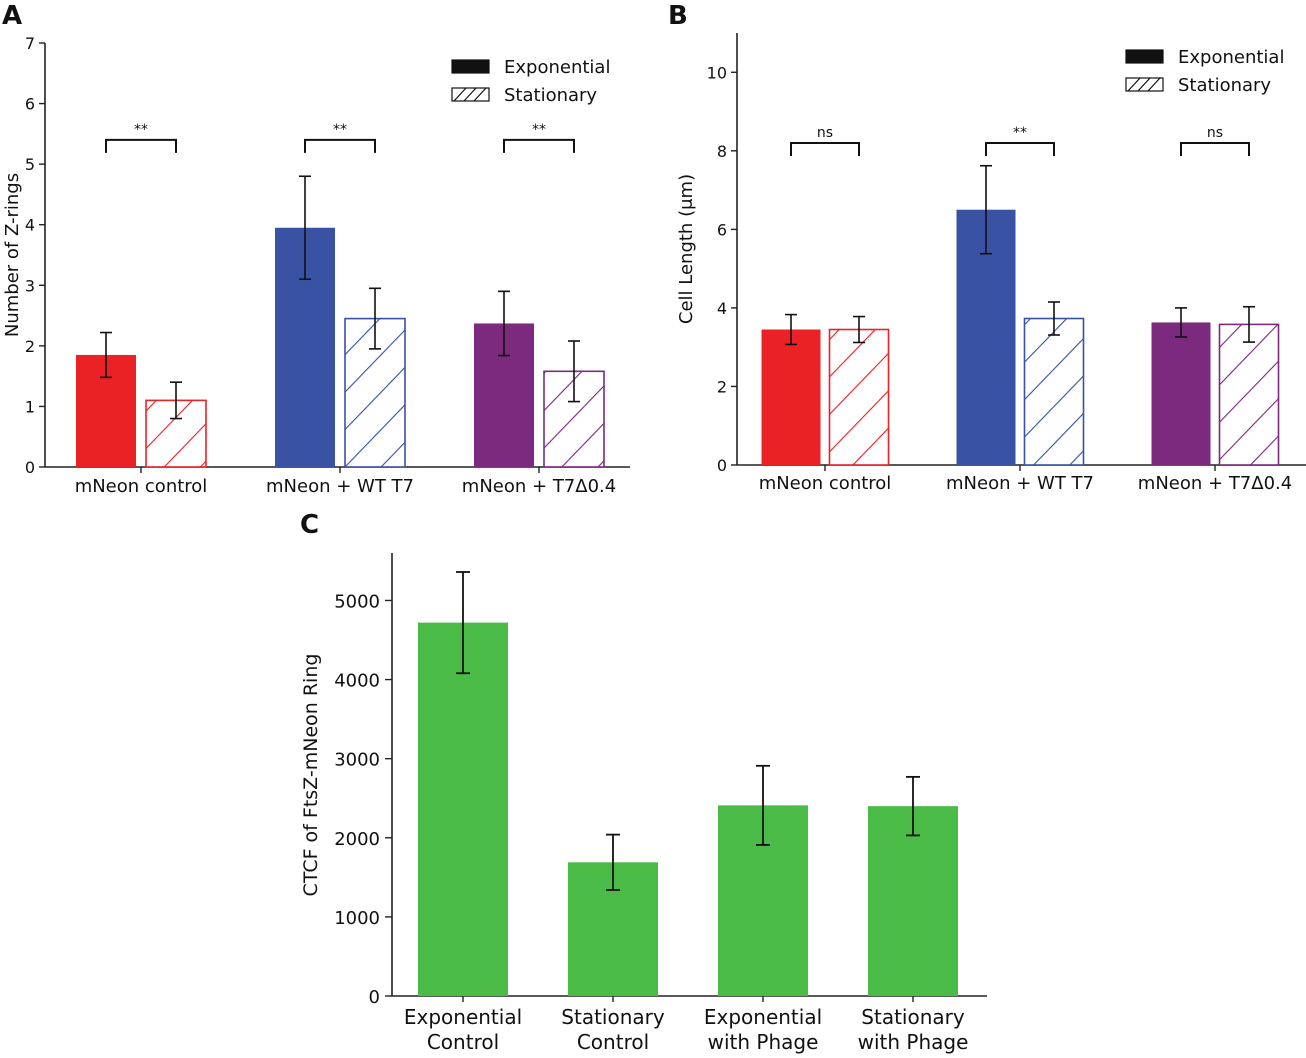 This screenshot has width=1306, height=1058. I want to click on legend-swatch-exponential-a, so click(470, 66).